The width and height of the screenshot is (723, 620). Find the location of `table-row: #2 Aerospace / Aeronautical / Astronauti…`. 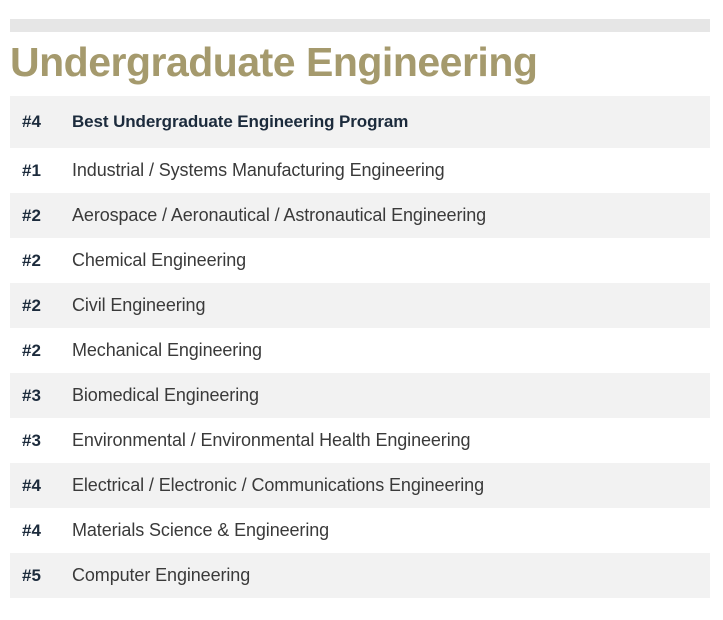

table-row: #2 Aerospace / Aeronautical / Astronauti… is located at coordinates (360, 215).